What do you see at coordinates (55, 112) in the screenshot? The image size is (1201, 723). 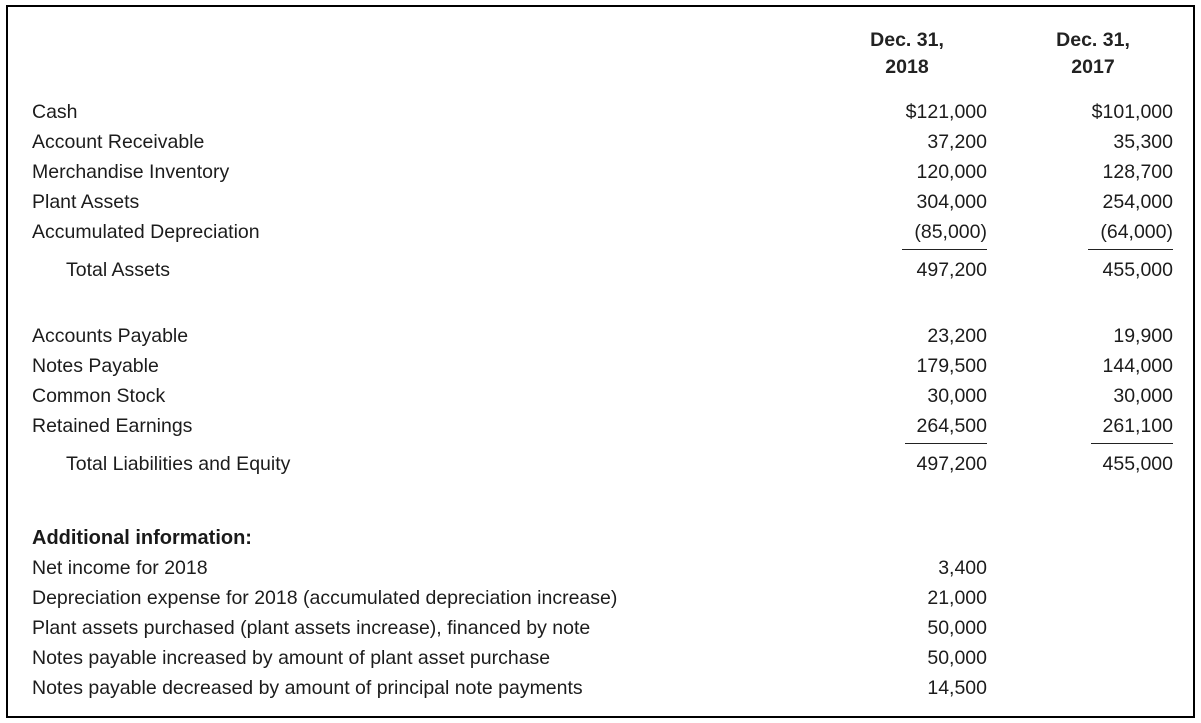 I see `row-label: Cash` at bounding box center [55, 112].